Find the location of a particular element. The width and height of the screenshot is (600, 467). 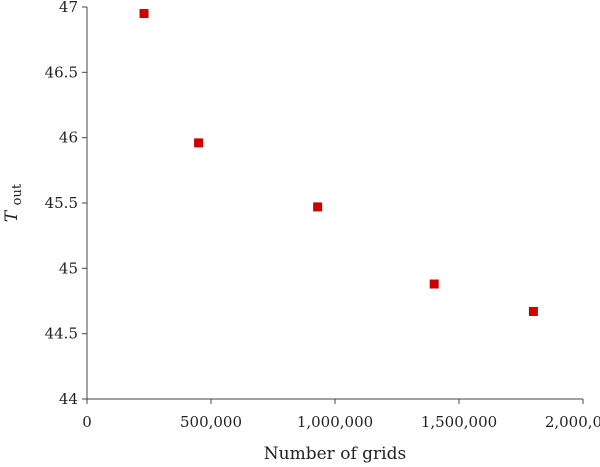

y-axis-title-subscript: out is located at coordinates (17, 194).